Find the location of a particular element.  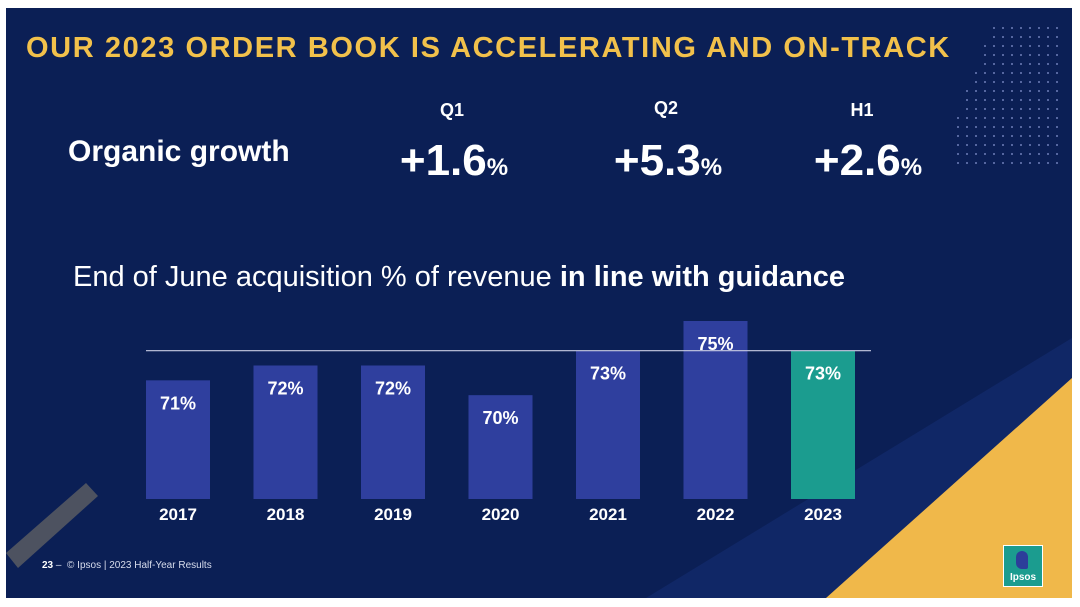

q2-growth-number: +5.3 is located at coordinates (657, 160).